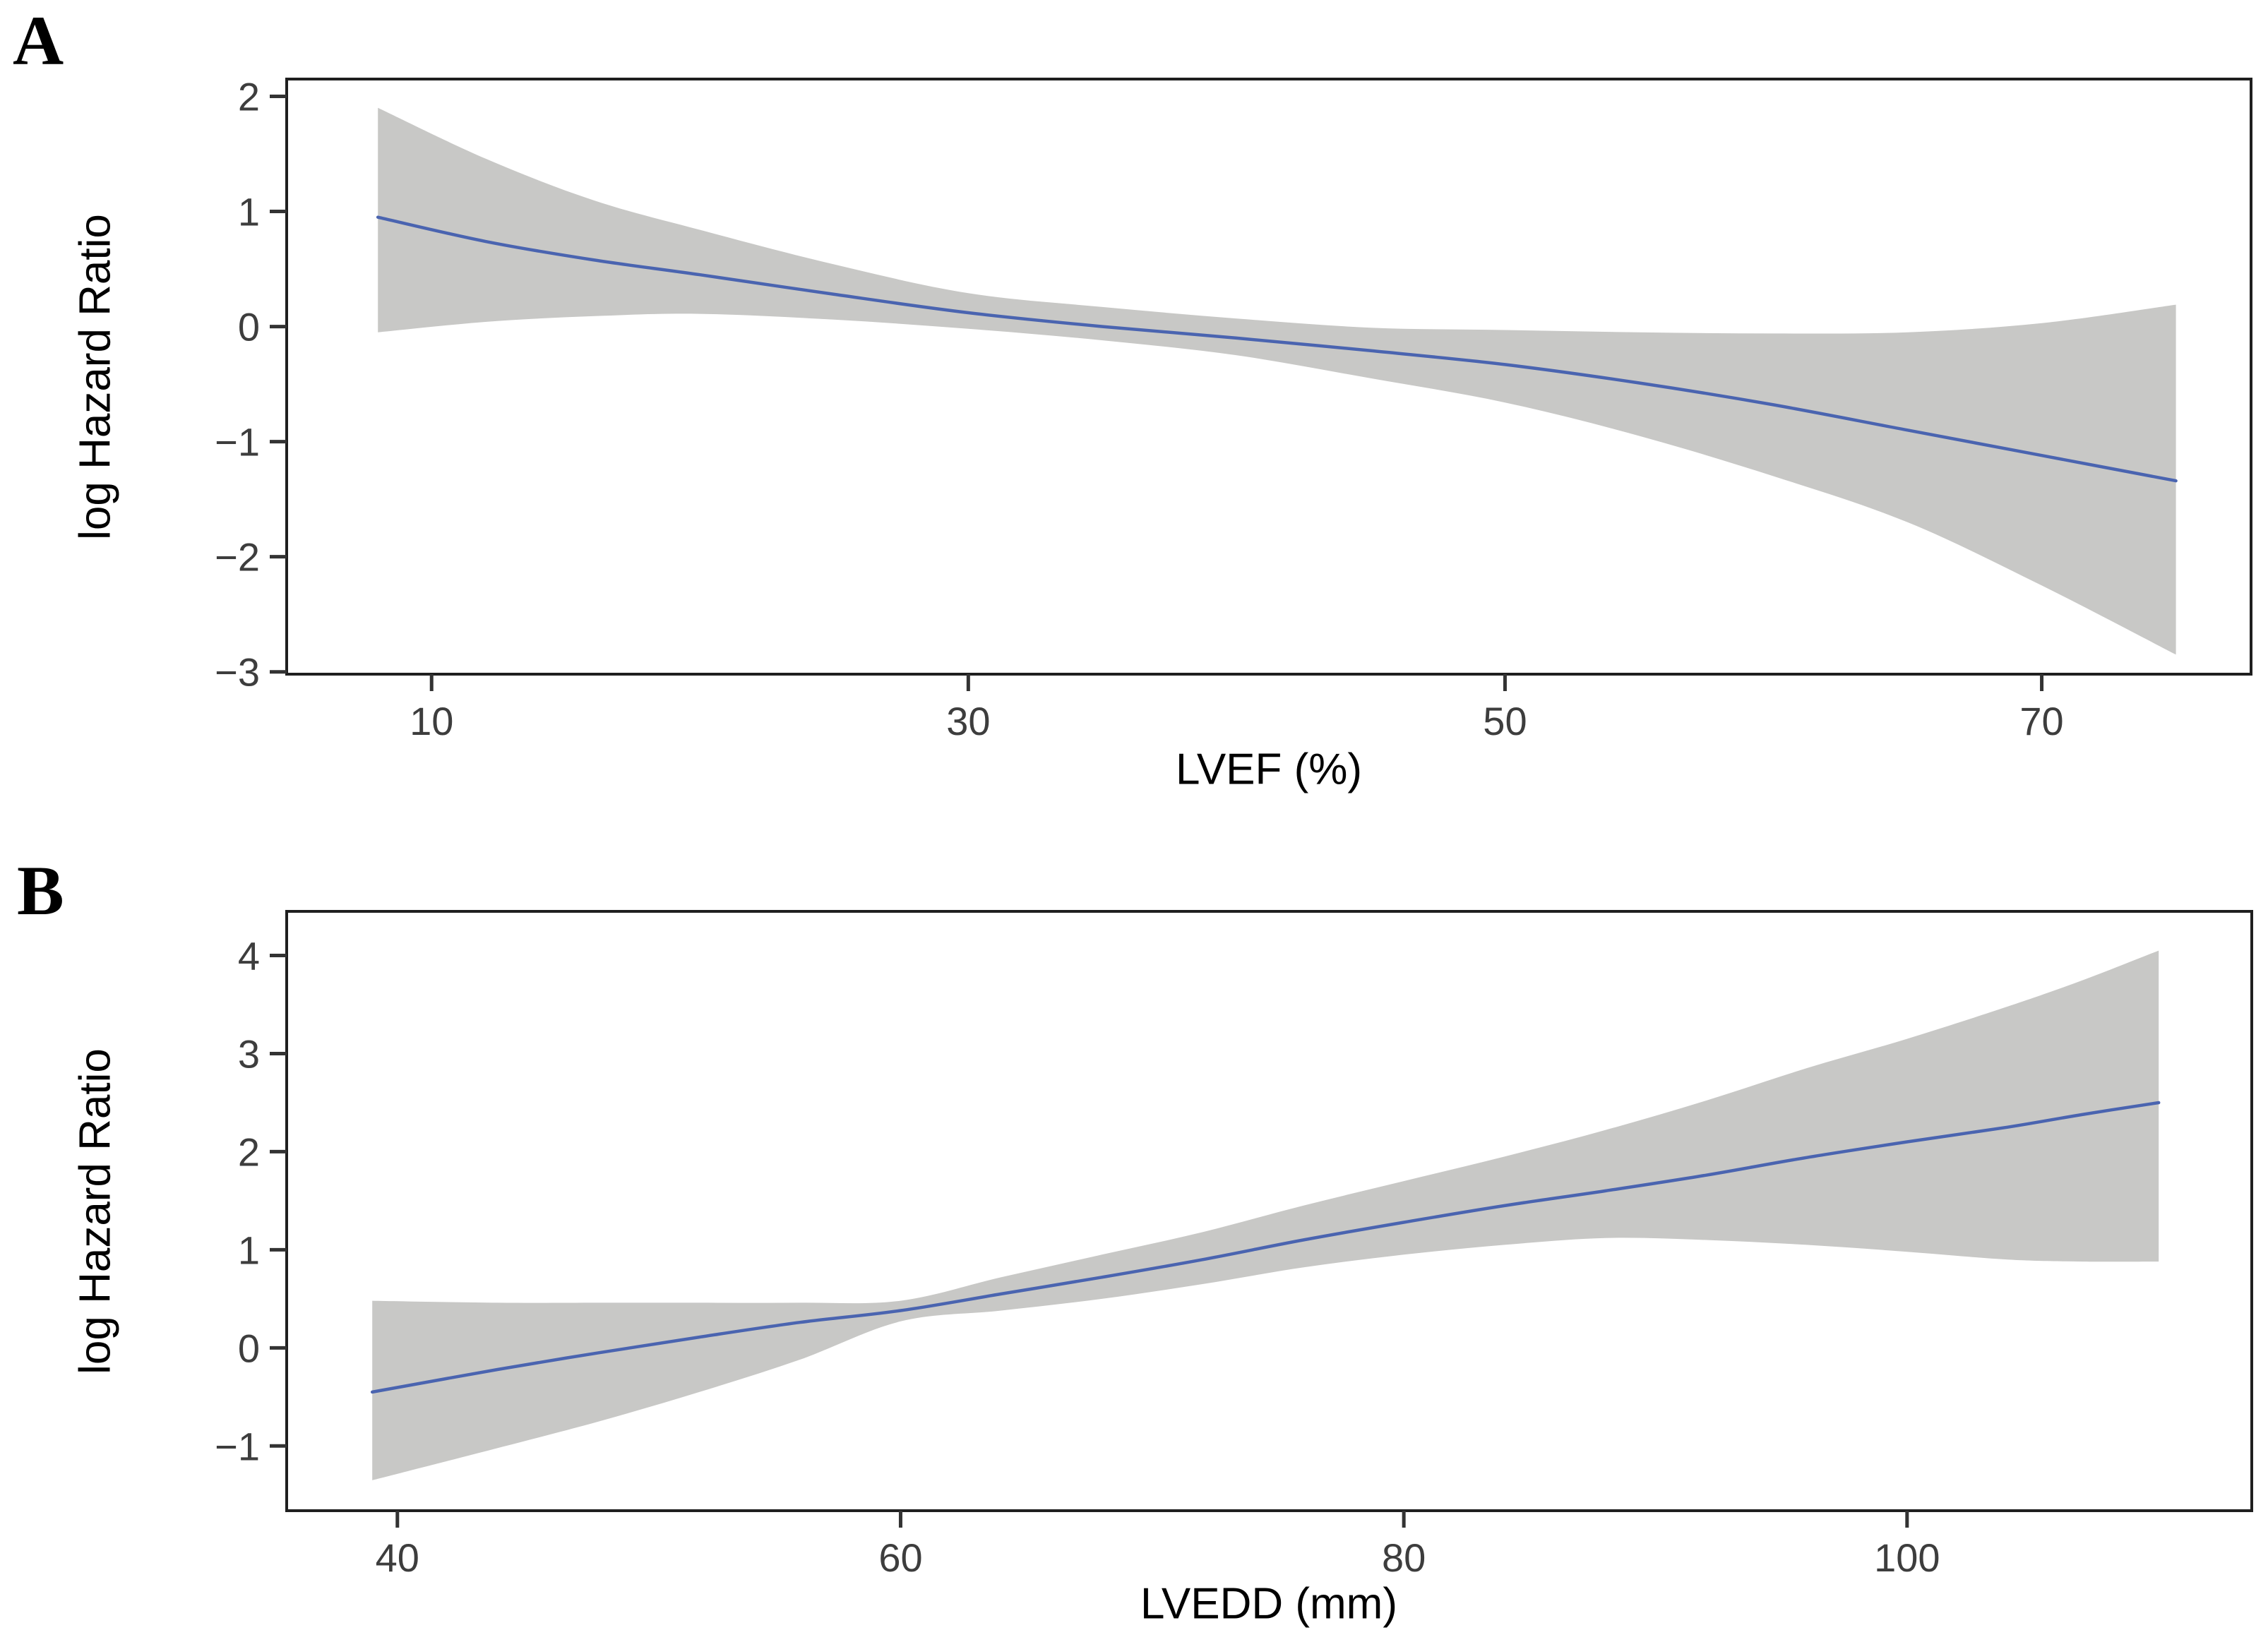 Image resolution: width=2268 pixels, height=1642 pixels. Describe the element at coordinates (237, 672) in the screenshot. I see `y-tick-label: −3` at that location.